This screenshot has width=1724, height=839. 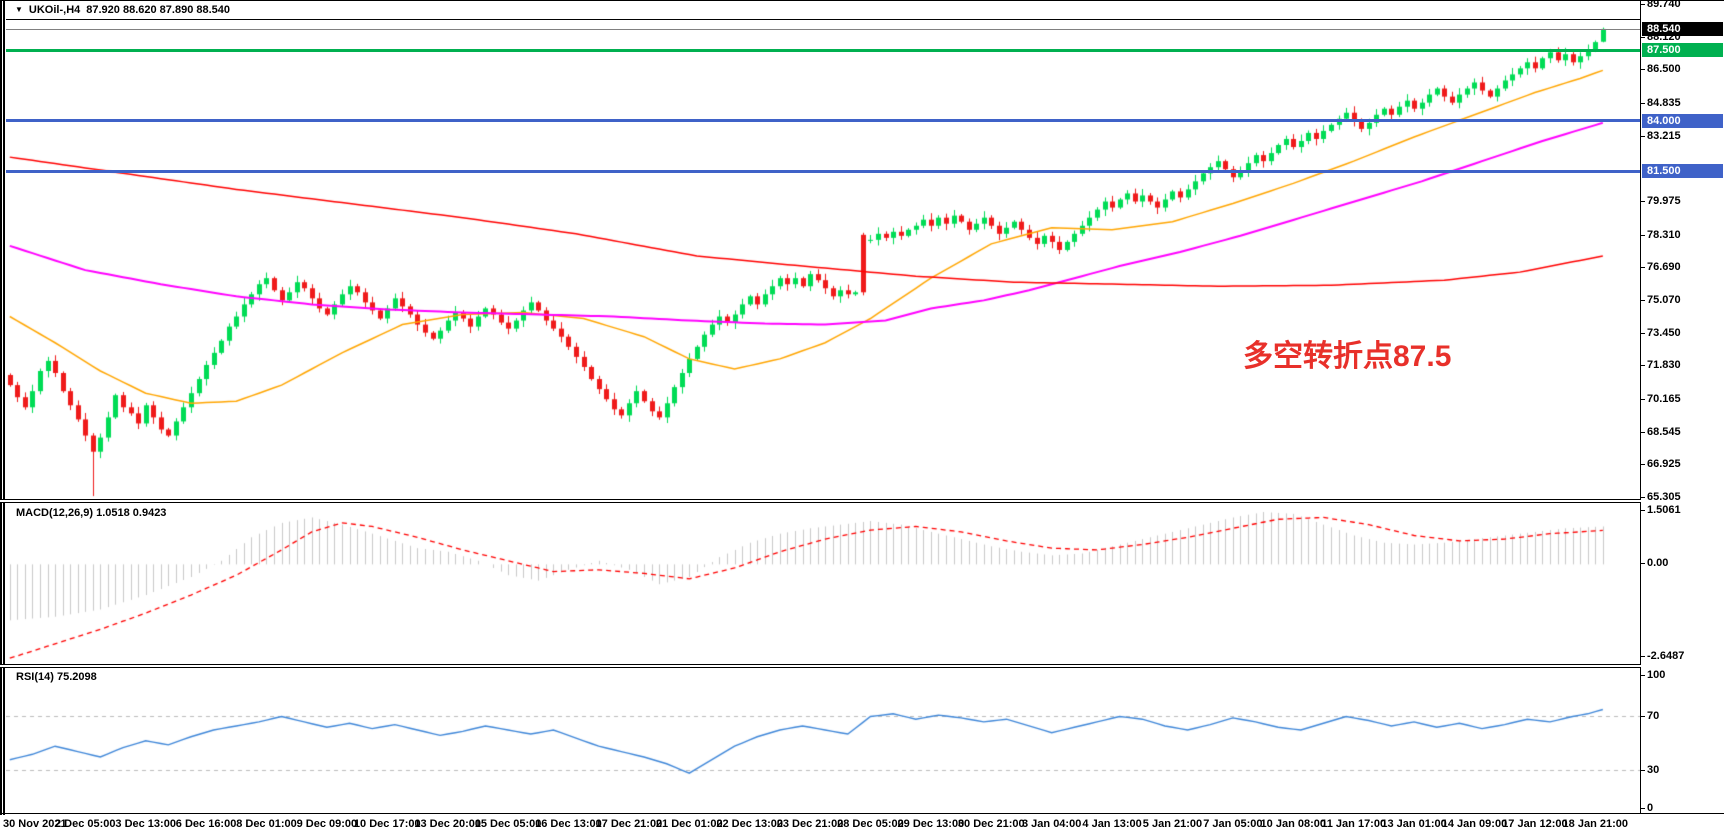 I want to click on time-label-6: 10 Dec 17:00, so click(x=387, y=824).